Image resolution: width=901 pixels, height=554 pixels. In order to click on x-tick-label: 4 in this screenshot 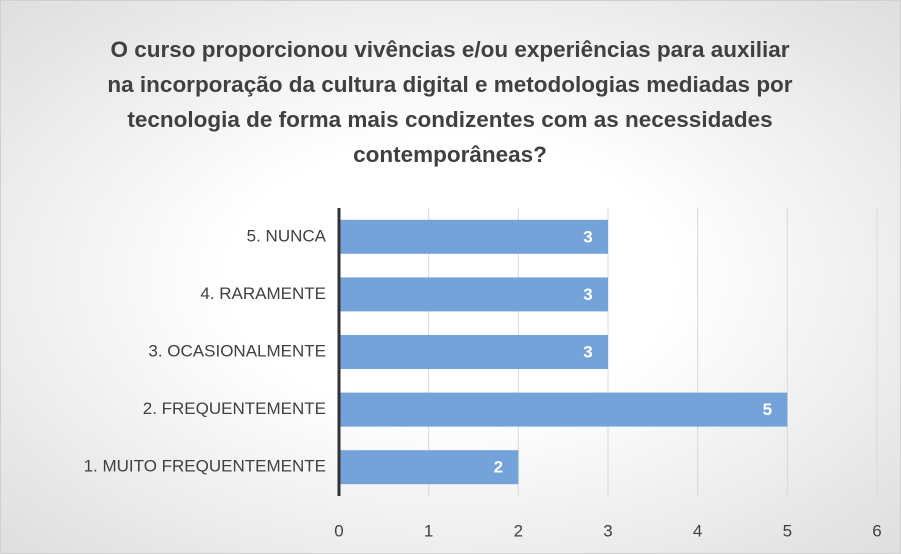, I will do `click(697, 530)`.